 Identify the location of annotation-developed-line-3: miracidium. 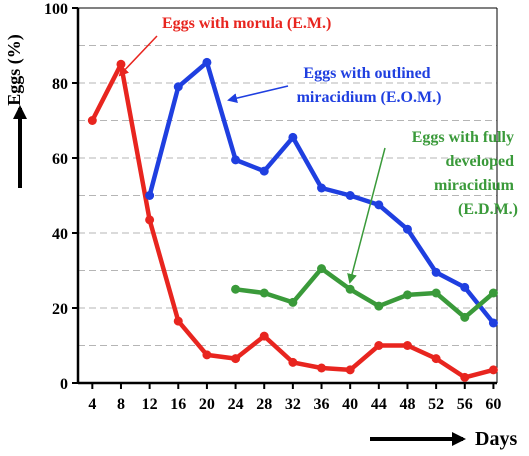
(474, 185).